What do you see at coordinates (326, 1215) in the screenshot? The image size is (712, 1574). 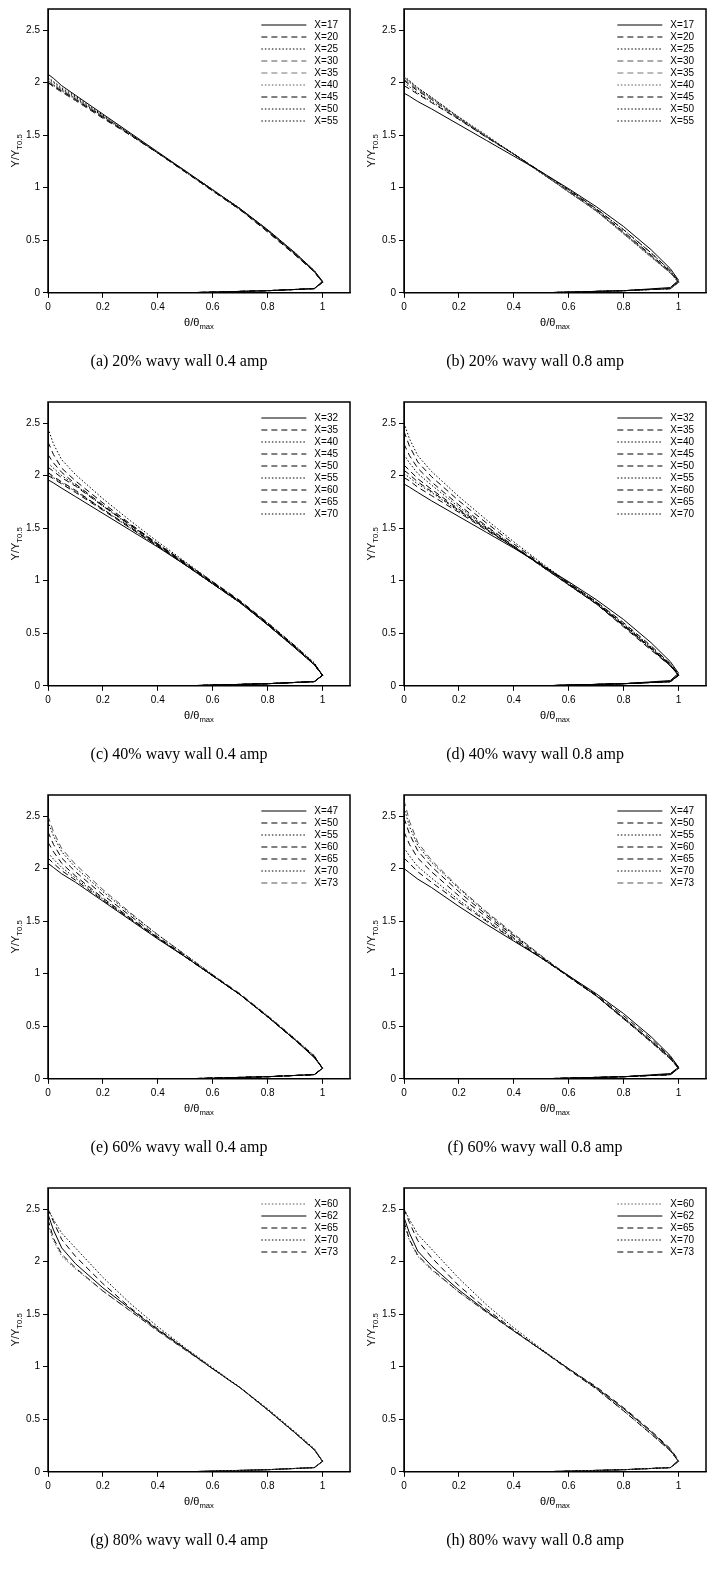 I see `legend-label: X=62` at bounding box center [326, 1215].